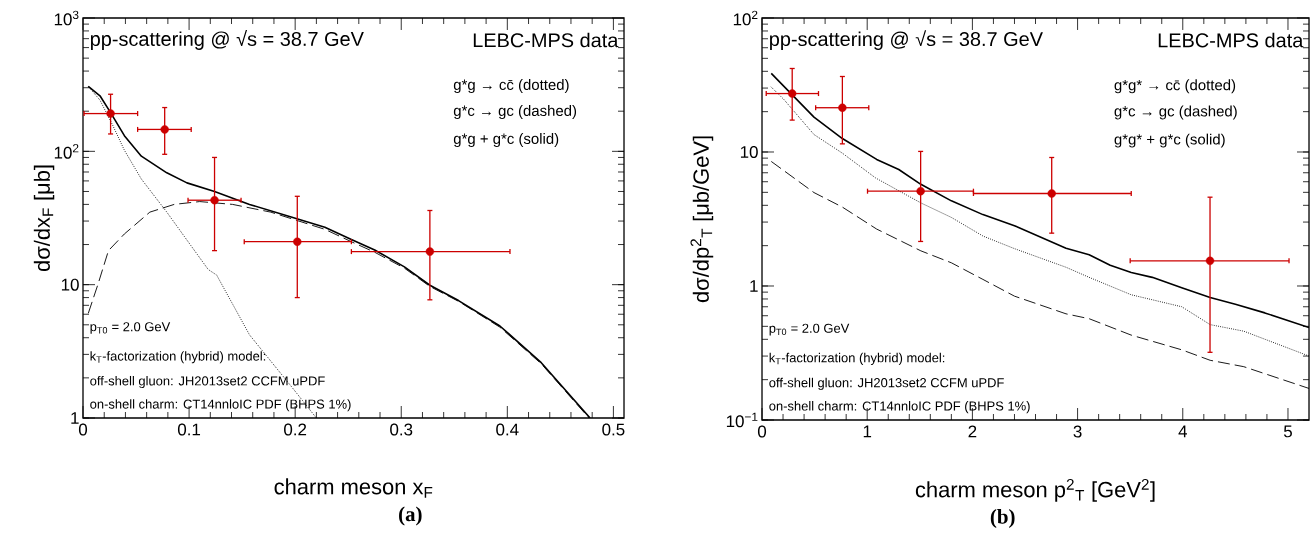 The image size is (1312, 535). What do you see at coordinates (972, 431) in the screenshot?
I see `x-tick-label: 2` at bounding box center [972, 431].